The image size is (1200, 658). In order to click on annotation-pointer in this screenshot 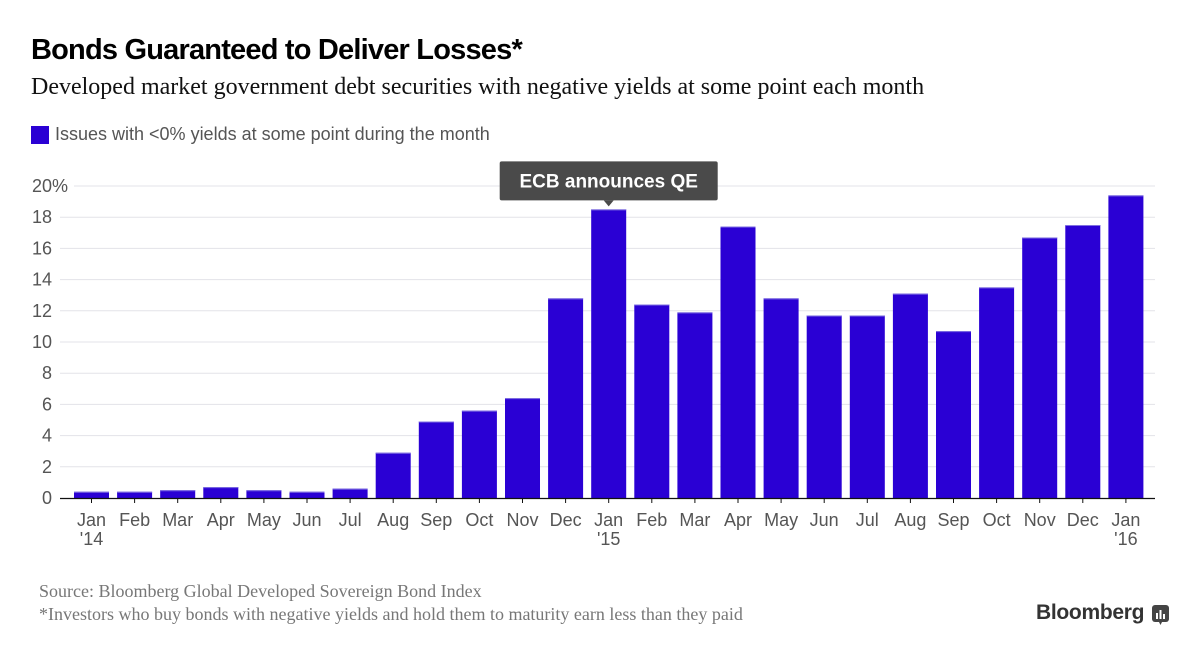, I will do `click(608, 203)`.